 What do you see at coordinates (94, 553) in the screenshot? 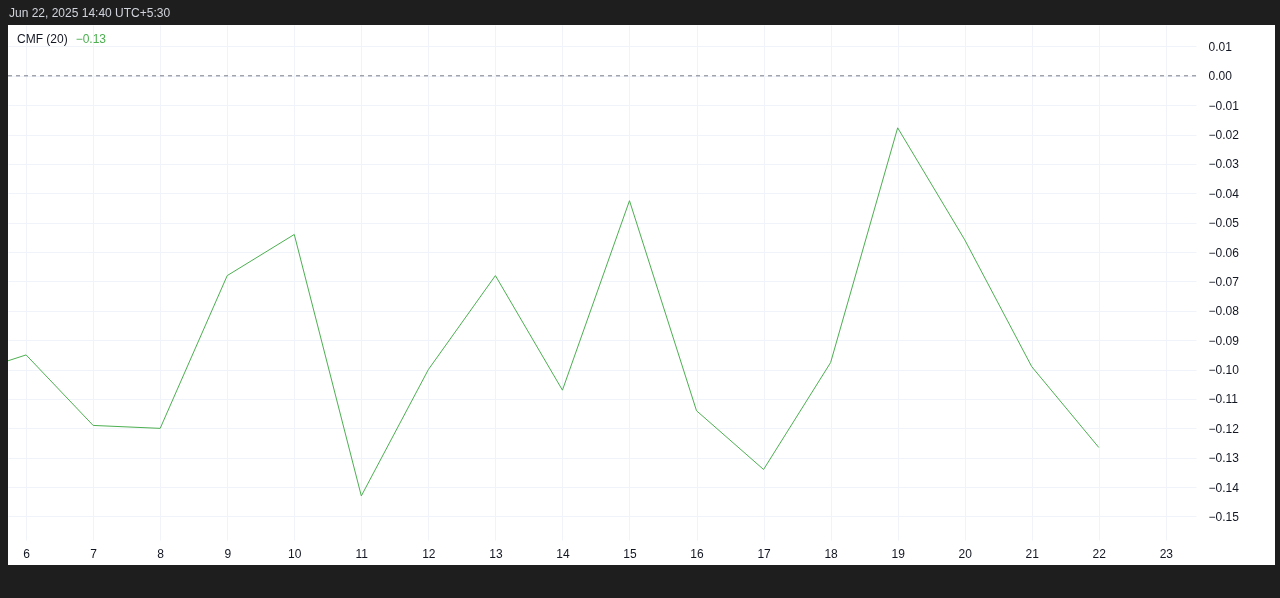
I see `x-tick-label: 7` at bounding box center [94, 553].